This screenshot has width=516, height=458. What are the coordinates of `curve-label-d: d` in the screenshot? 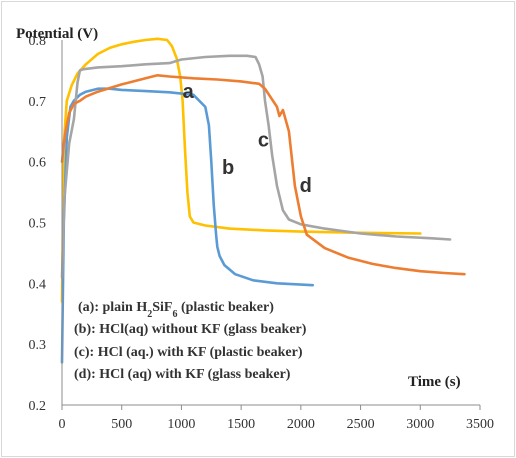 It's located at (306, 186).